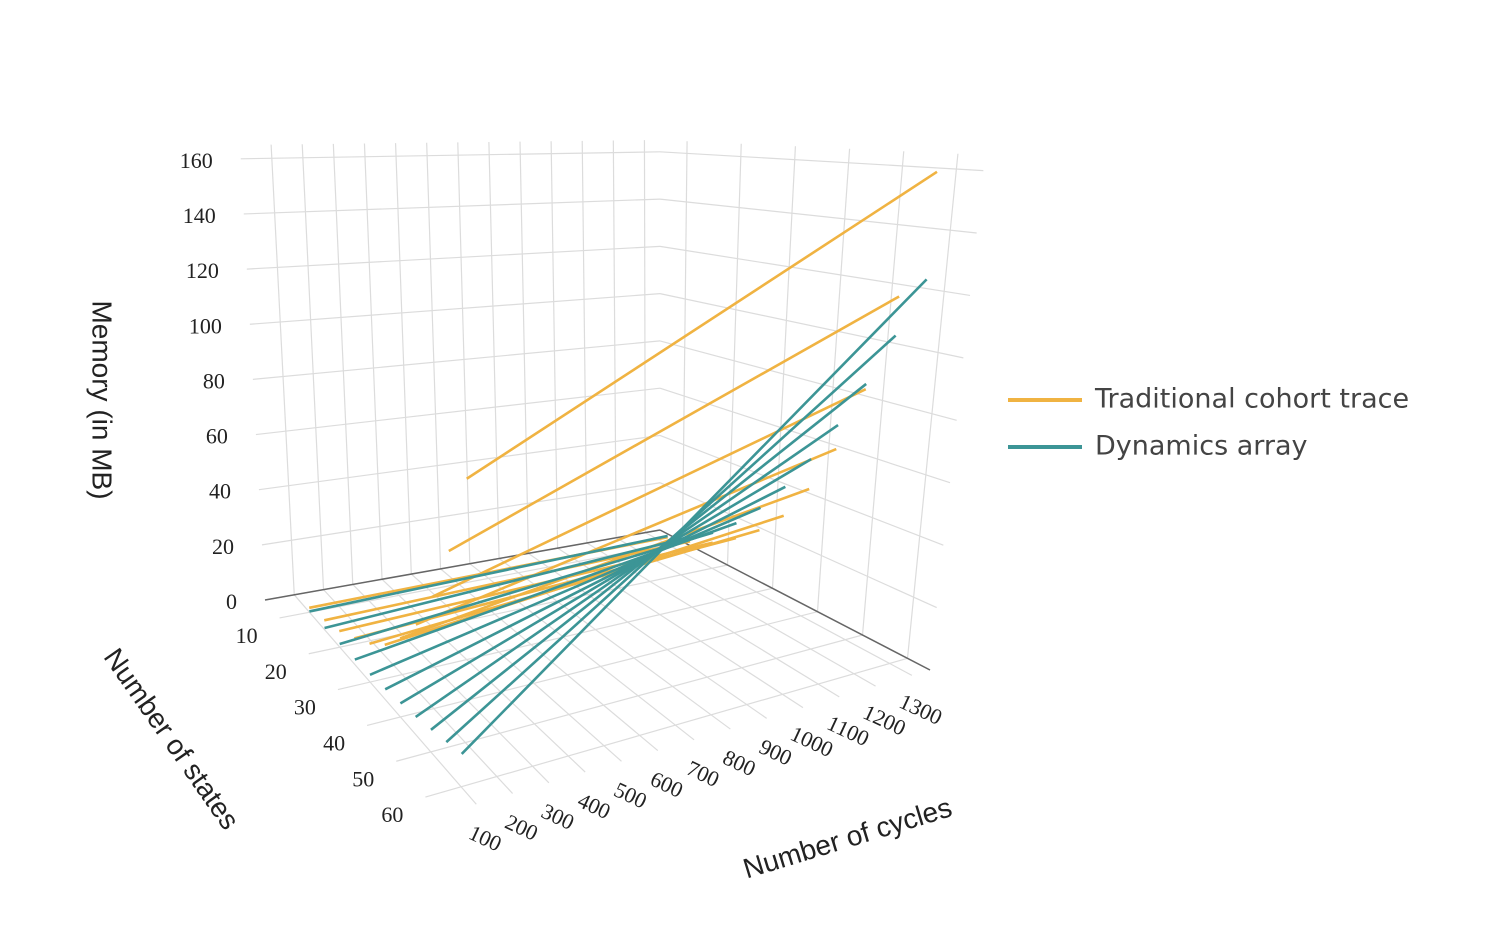 This screenshot has width=1490, height=930. What do you see at coordinates (334, 742) in the screenshot?
I see `y-tick-label: 40` at bounding box center [334, 742].